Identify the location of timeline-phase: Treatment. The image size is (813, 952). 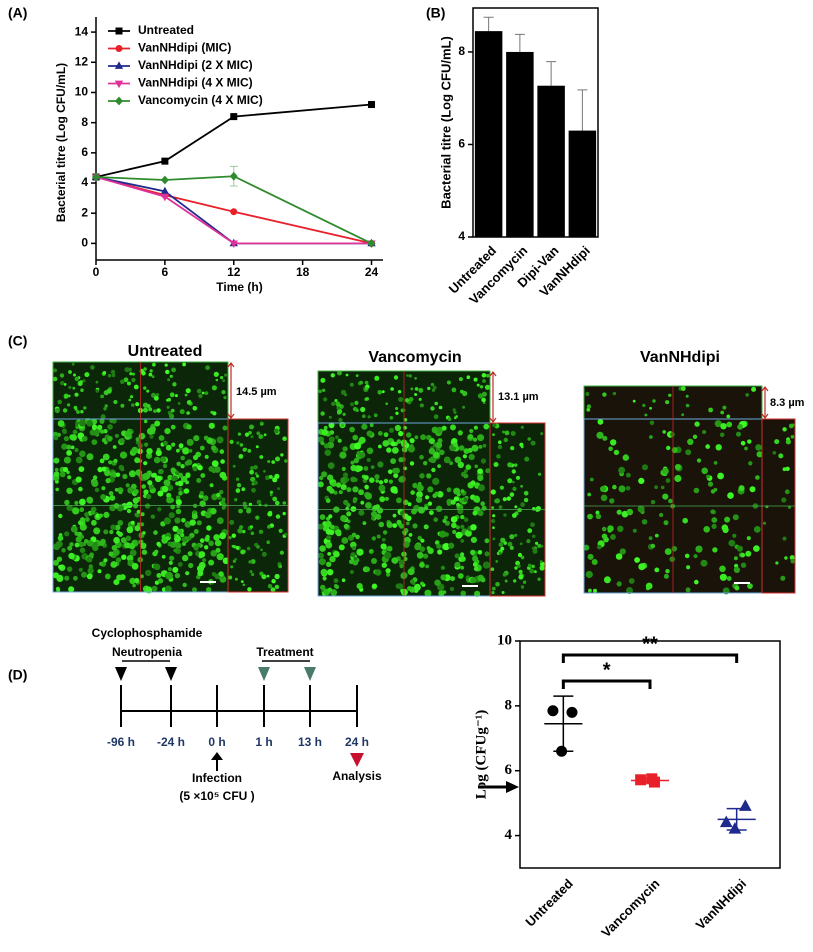
(284, 652).